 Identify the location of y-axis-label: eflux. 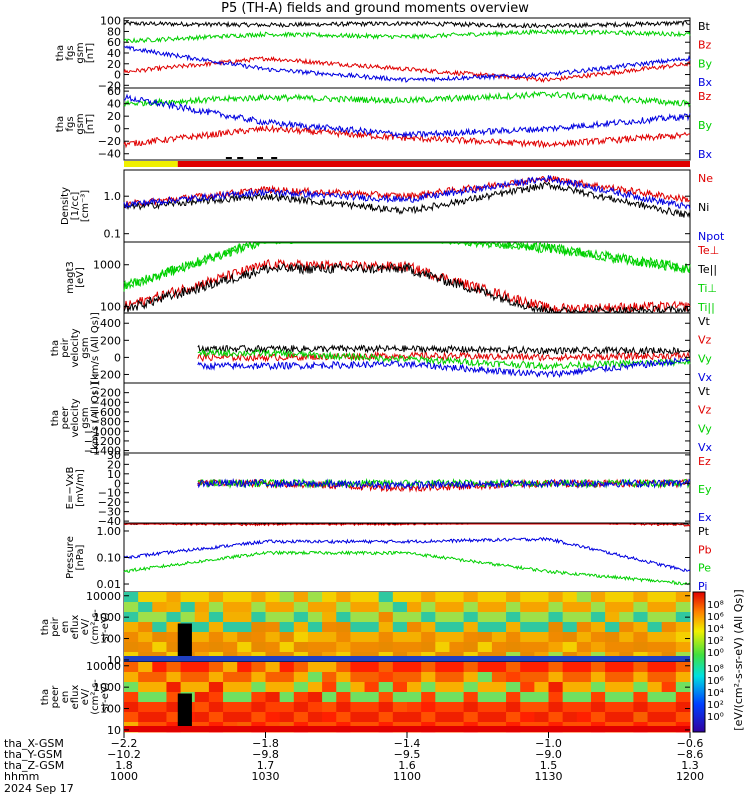
(75, 697).